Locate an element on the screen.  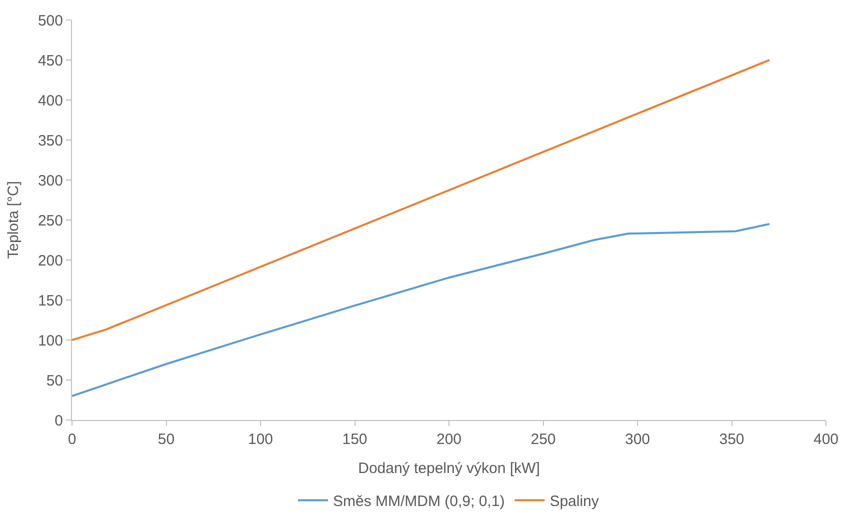
x-tick-label: 300 is located at coordinates (637, 439).